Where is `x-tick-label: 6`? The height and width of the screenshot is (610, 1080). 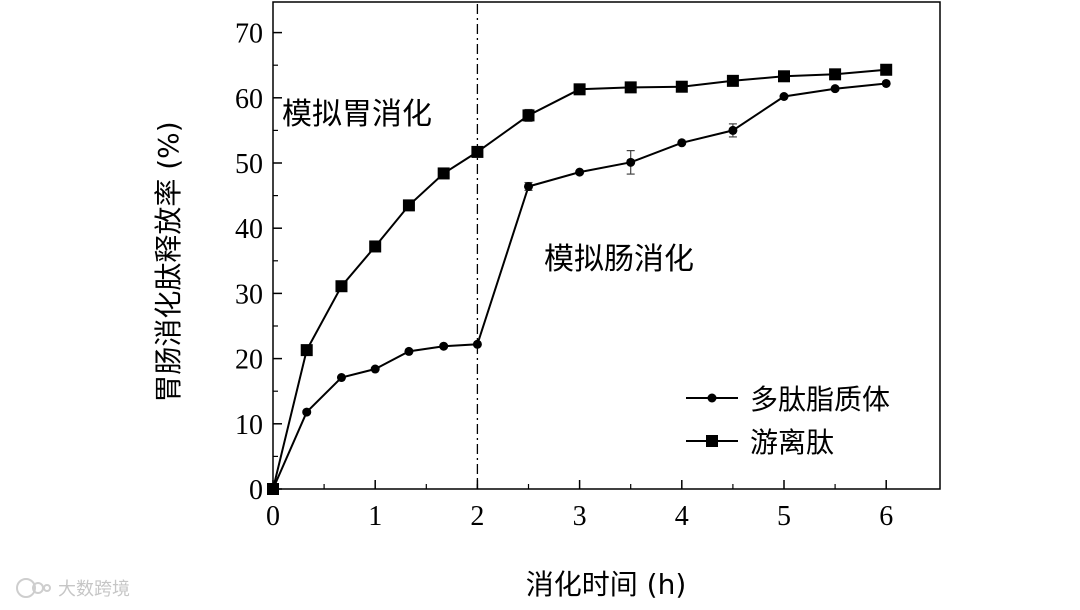
x-tick-label: 6 is located at coordinates (886, 516).